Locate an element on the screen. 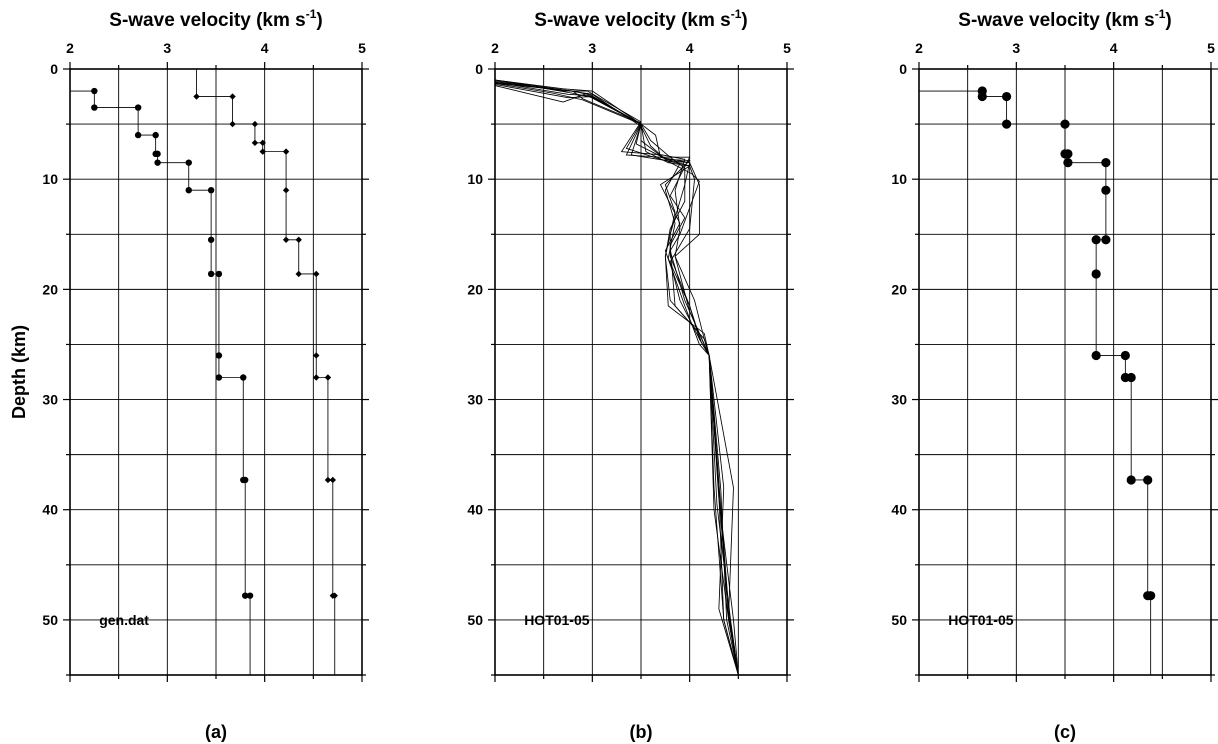  panel-label: (b) is located at coordinates (641, 732).